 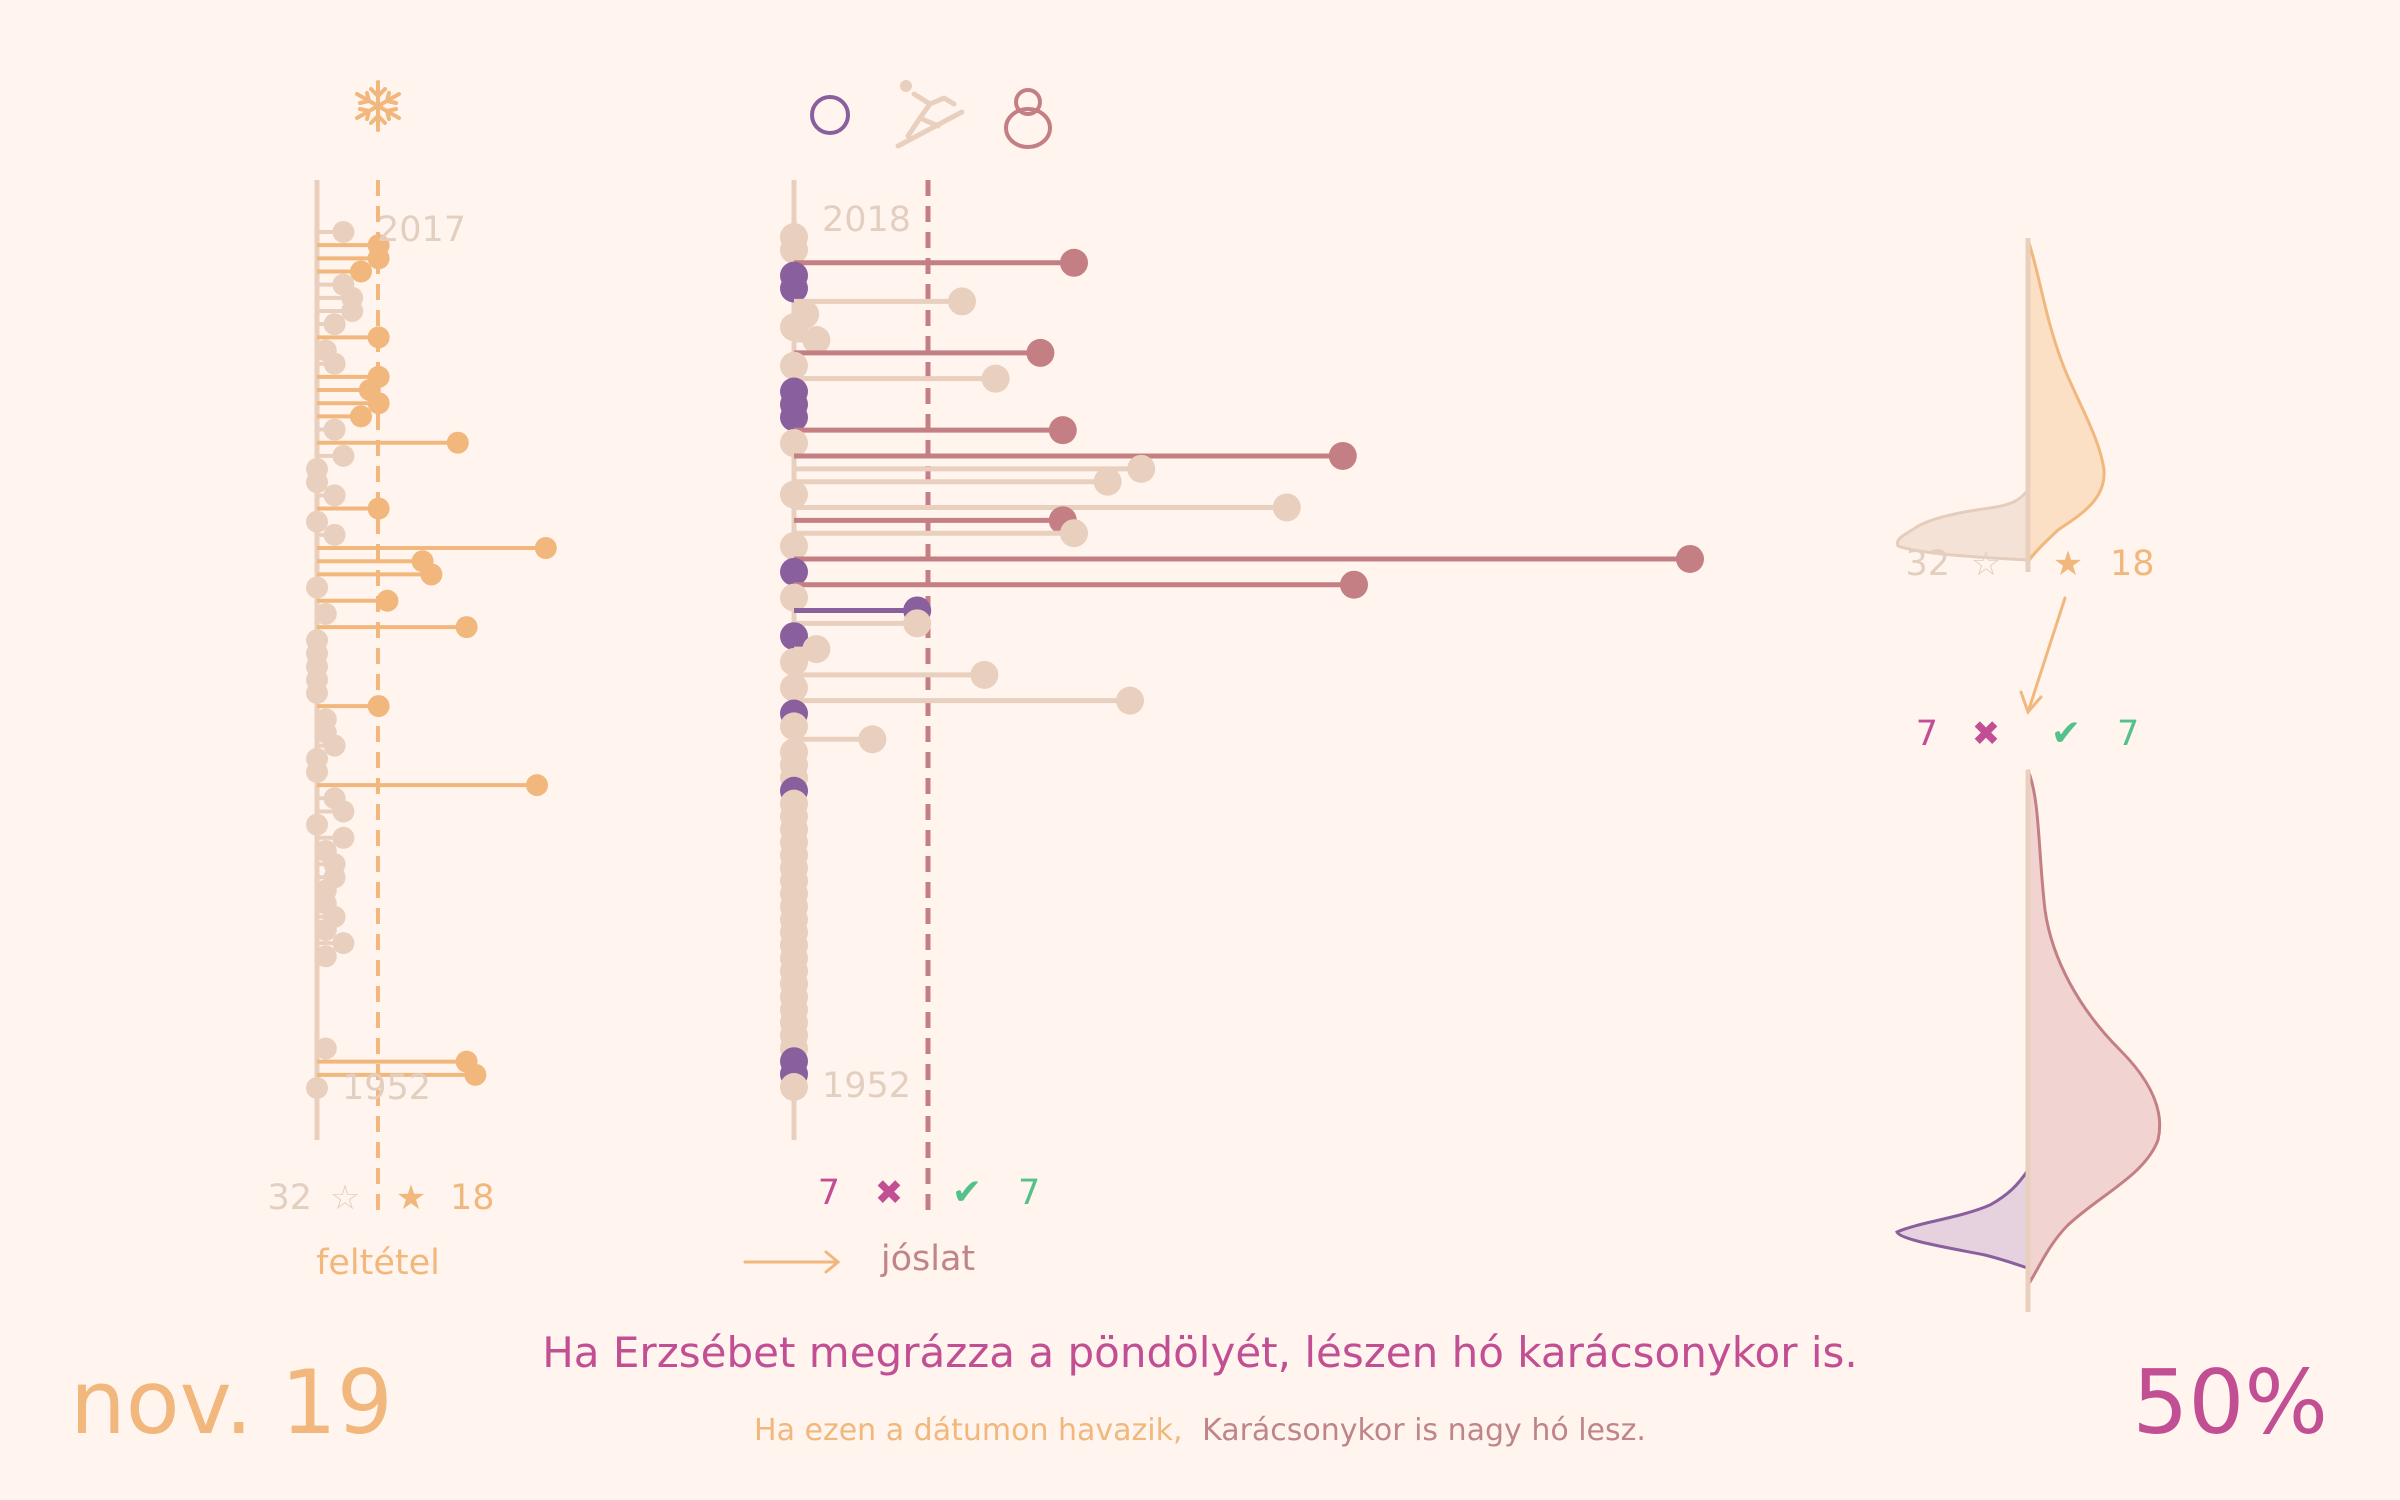 I want to click on prediction-point-1983, so click(x=794, y=687).